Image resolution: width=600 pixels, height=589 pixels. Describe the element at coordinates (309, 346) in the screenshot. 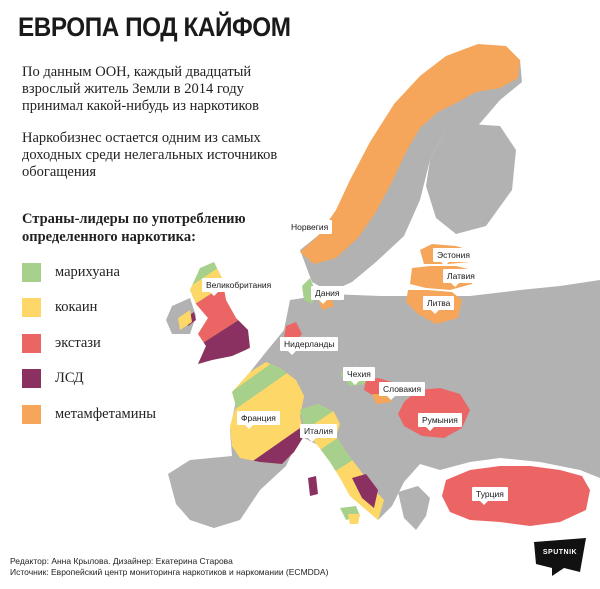

I see `label-netherlands: Нидерланды` at that location.